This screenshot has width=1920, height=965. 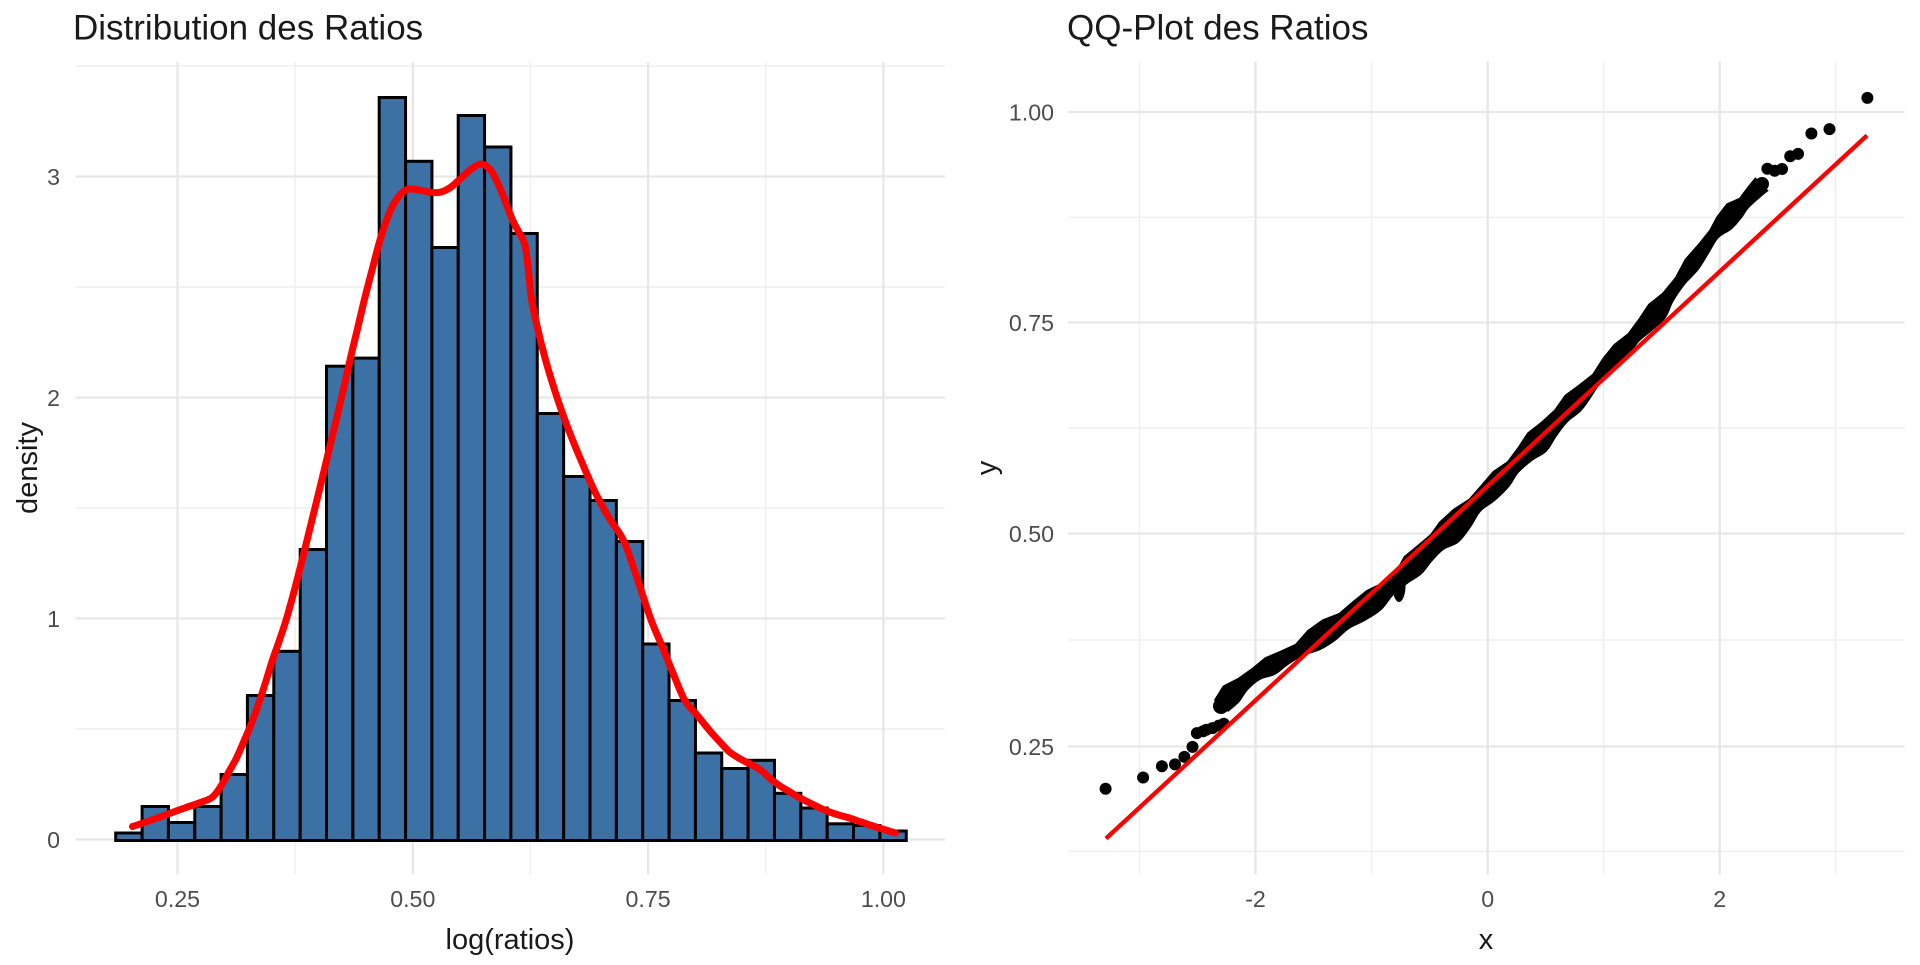 What do you see at coordinates (248, 28) in the screenshot?
I see `svg-text: Distribution des Ratios` at bounding box center [248, 28].